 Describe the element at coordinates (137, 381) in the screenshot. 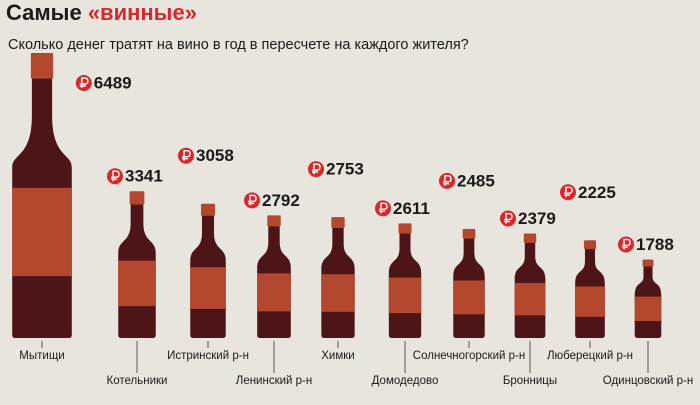

I see `category-label: Котельники` at that location.